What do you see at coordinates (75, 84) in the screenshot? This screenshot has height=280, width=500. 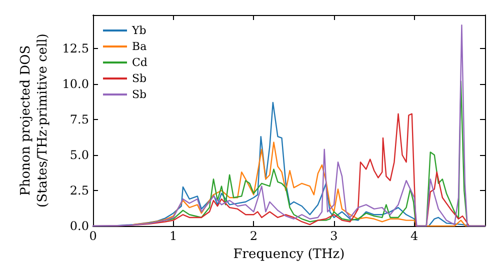 I see `y-tick-label: 10.0` at bounding box center [75, 84].